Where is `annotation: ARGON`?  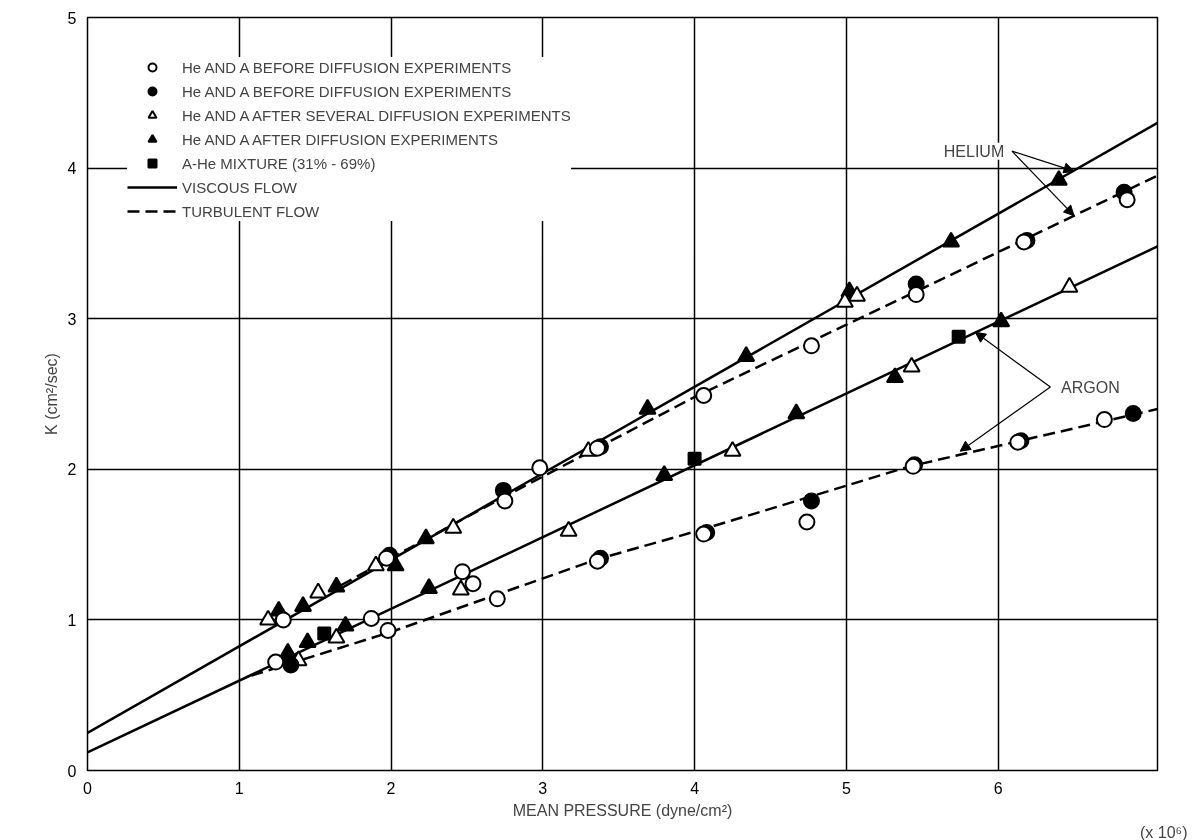
annotation: ARGON is located at coordinates (1090, 387).